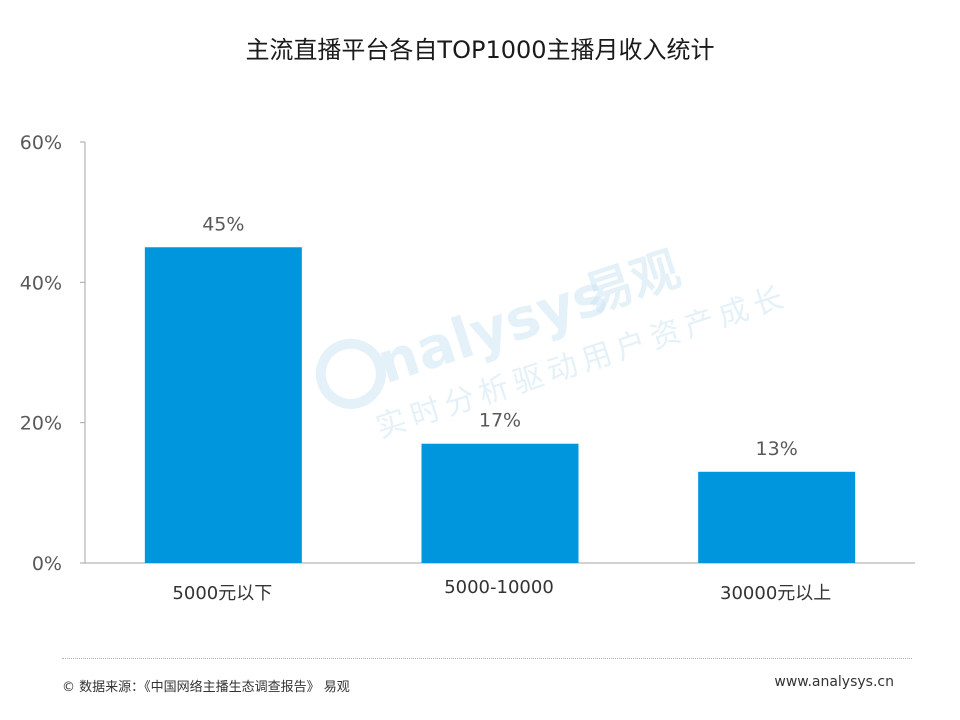 Image resolution: width=960 pixels, height=720 pixels. I want to click on y-tick-label: 0%, so click(47, 564).